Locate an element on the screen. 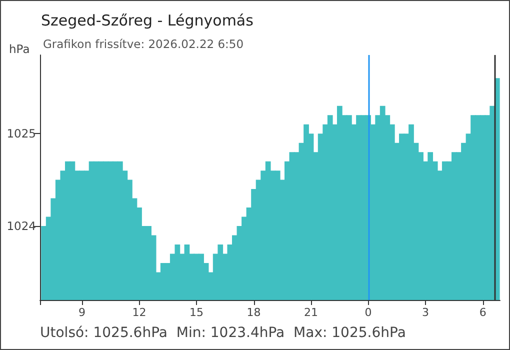  x-tick-label: 12 is located at coordinates (139, 312).